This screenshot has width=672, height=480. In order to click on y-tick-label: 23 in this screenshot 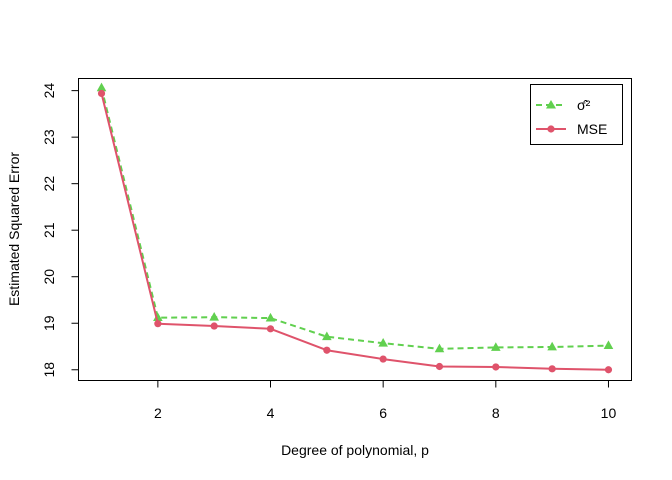, I will do `click(49, 137)`.